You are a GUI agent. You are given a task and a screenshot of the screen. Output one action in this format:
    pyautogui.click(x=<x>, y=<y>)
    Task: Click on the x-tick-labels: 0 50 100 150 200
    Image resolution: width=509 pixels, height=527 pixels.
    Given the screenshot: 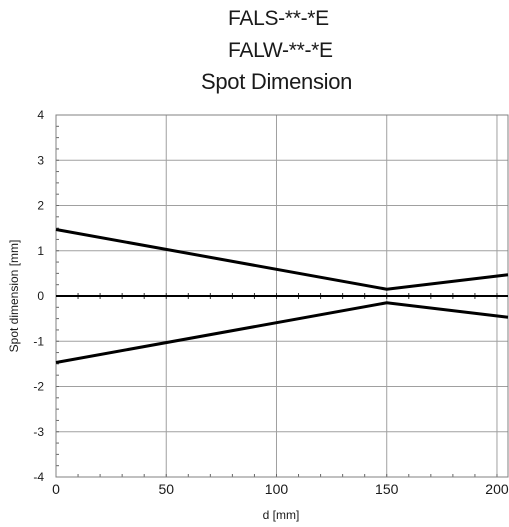 What is the action you would take?
    pyautogui.click(x=280, y=489)
    